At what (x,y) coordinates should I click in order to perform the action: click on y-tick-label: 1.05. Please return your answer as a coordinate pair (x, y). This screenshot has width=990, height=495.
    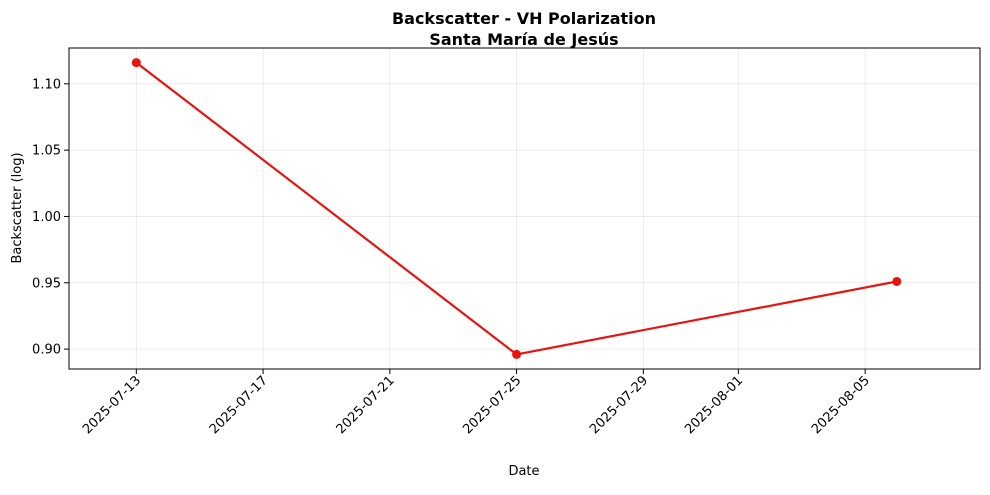
    Looking at the image, I should click on (46, 151).